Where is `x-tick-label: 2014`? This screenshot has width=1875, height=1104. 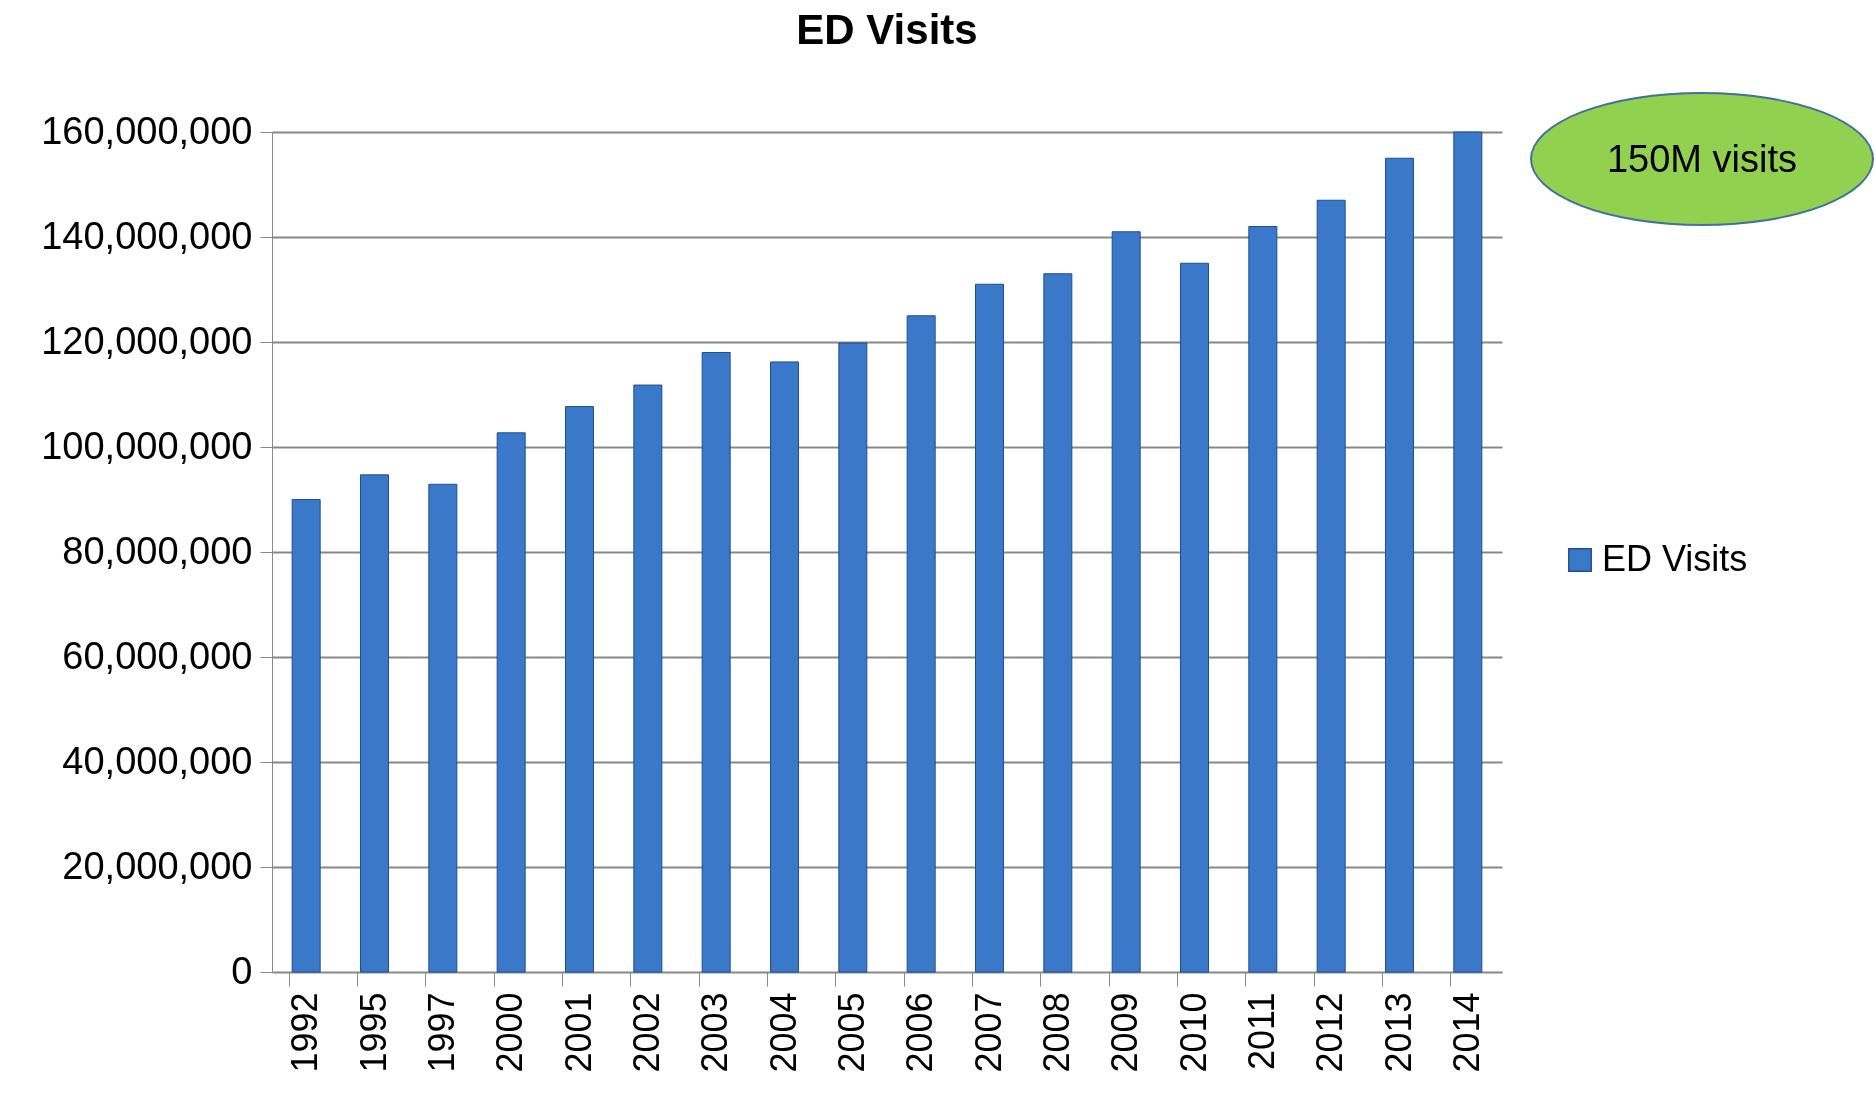
x-tick-label: 2014 is located at coordinates (1466, 1032).